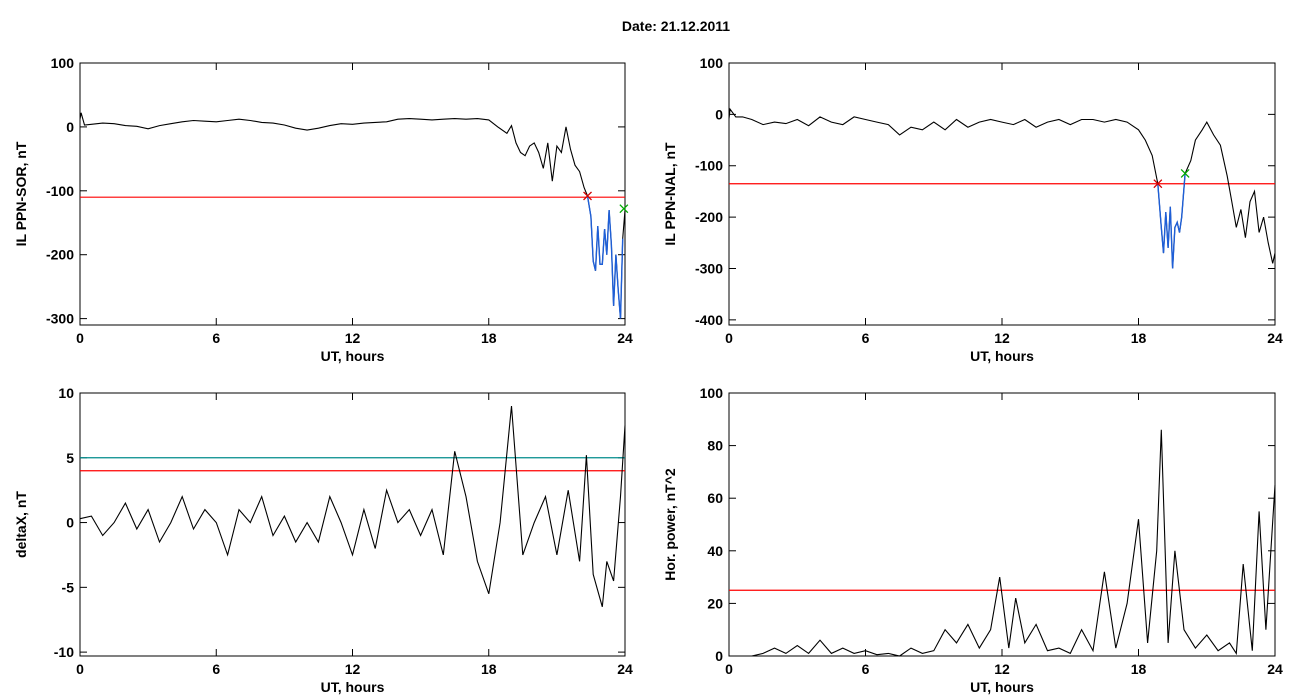 This screenshot has height=700, width=1300. What do you see at coordinates (709, 320) in the screenshot?
I see `y-tick-label: -400` at bounding box center [709, 320].